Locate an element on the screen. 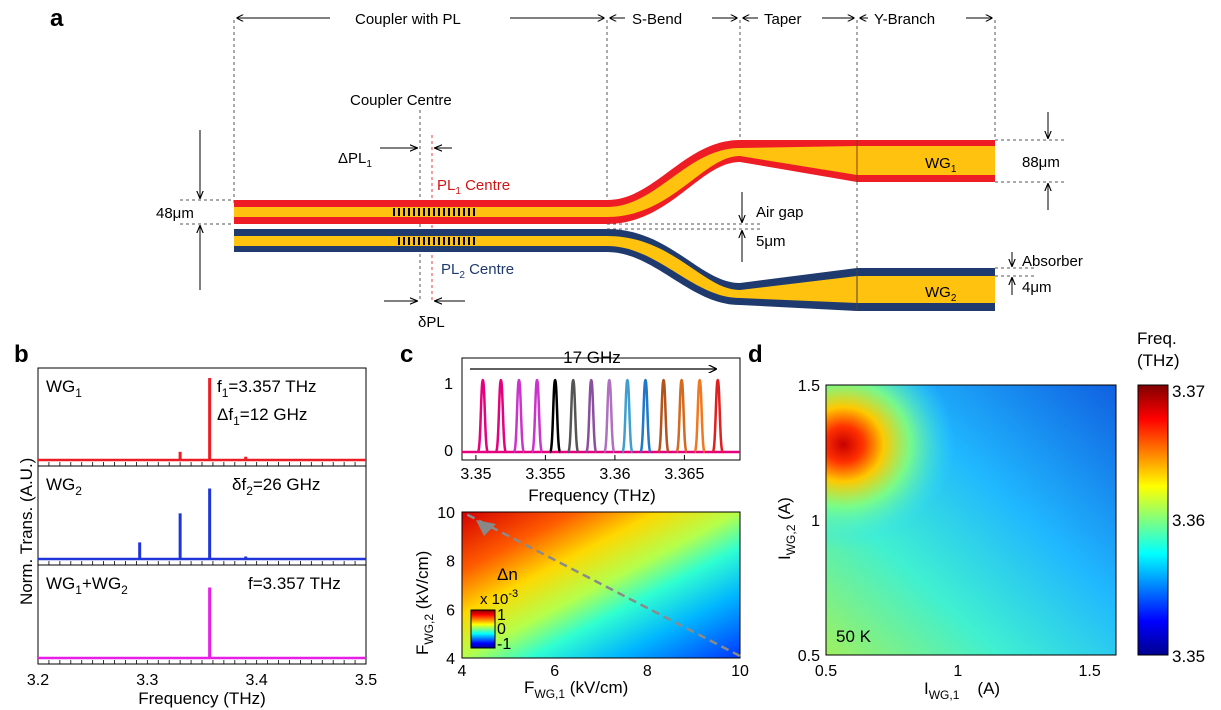 The image size is (1221, 710). section-sbend-label: S-Bend is located at coordinates (657, 19).